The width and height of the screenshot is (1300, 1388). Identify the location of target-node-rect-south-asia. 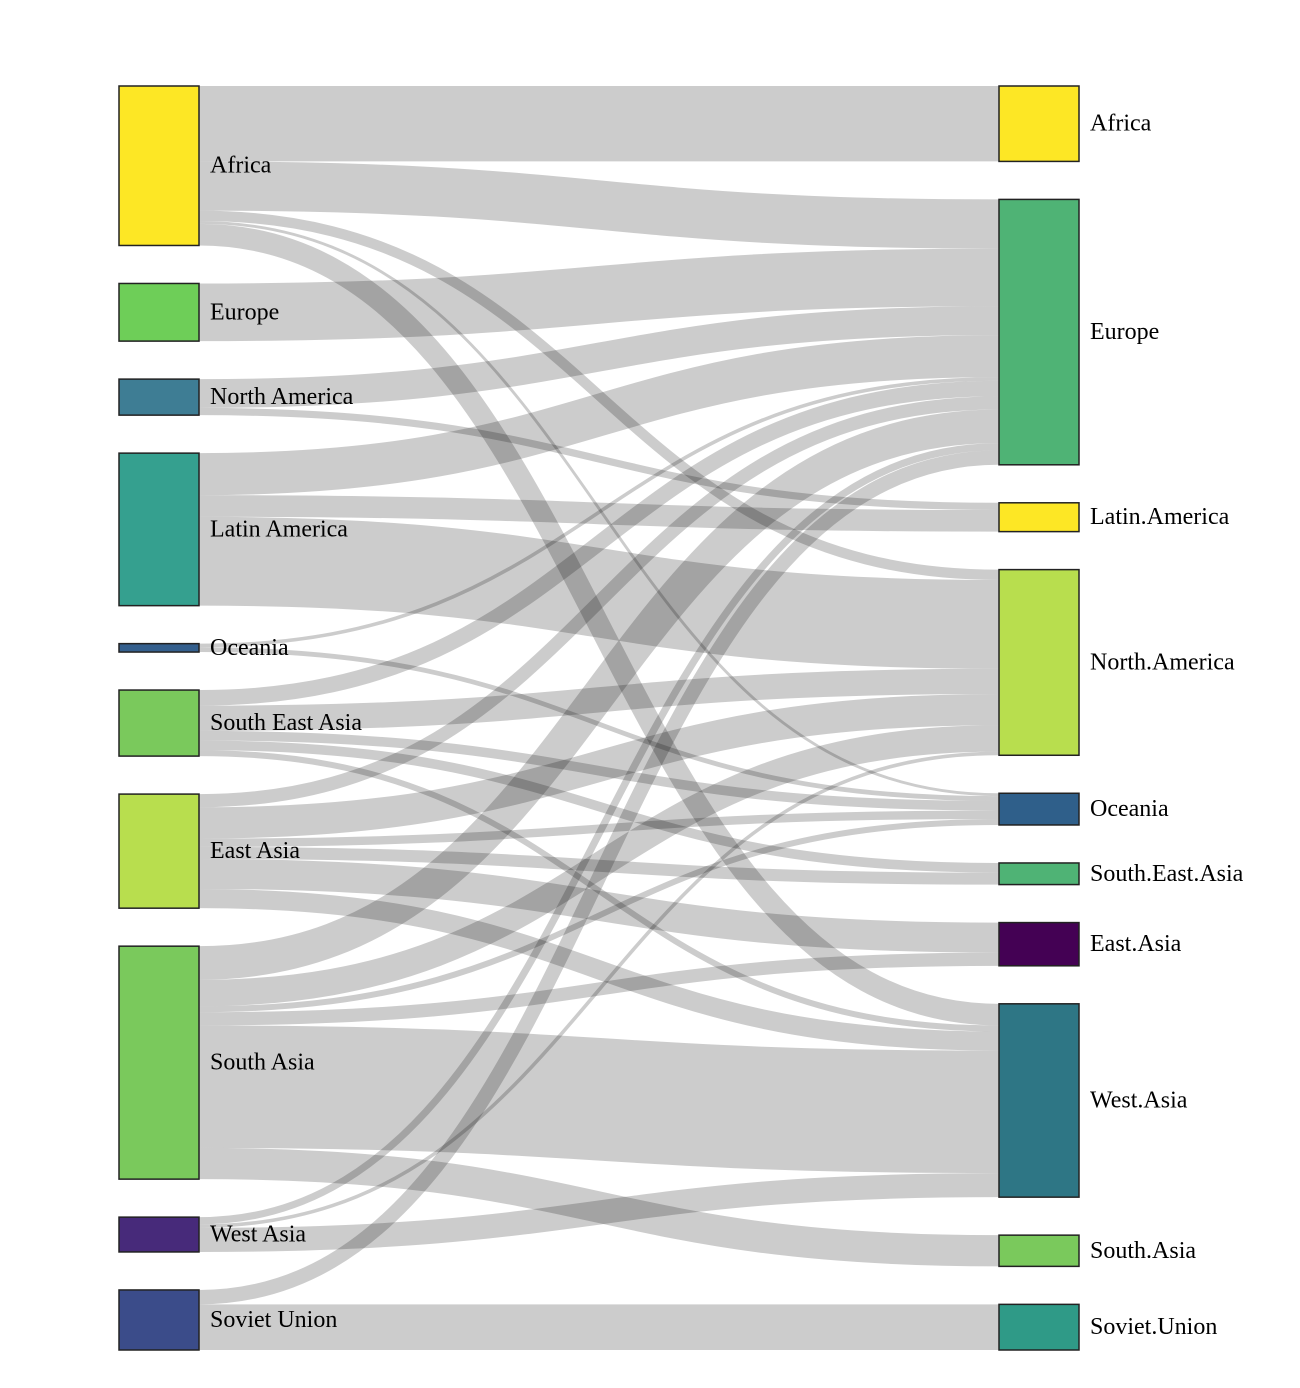
(1039, 1251).